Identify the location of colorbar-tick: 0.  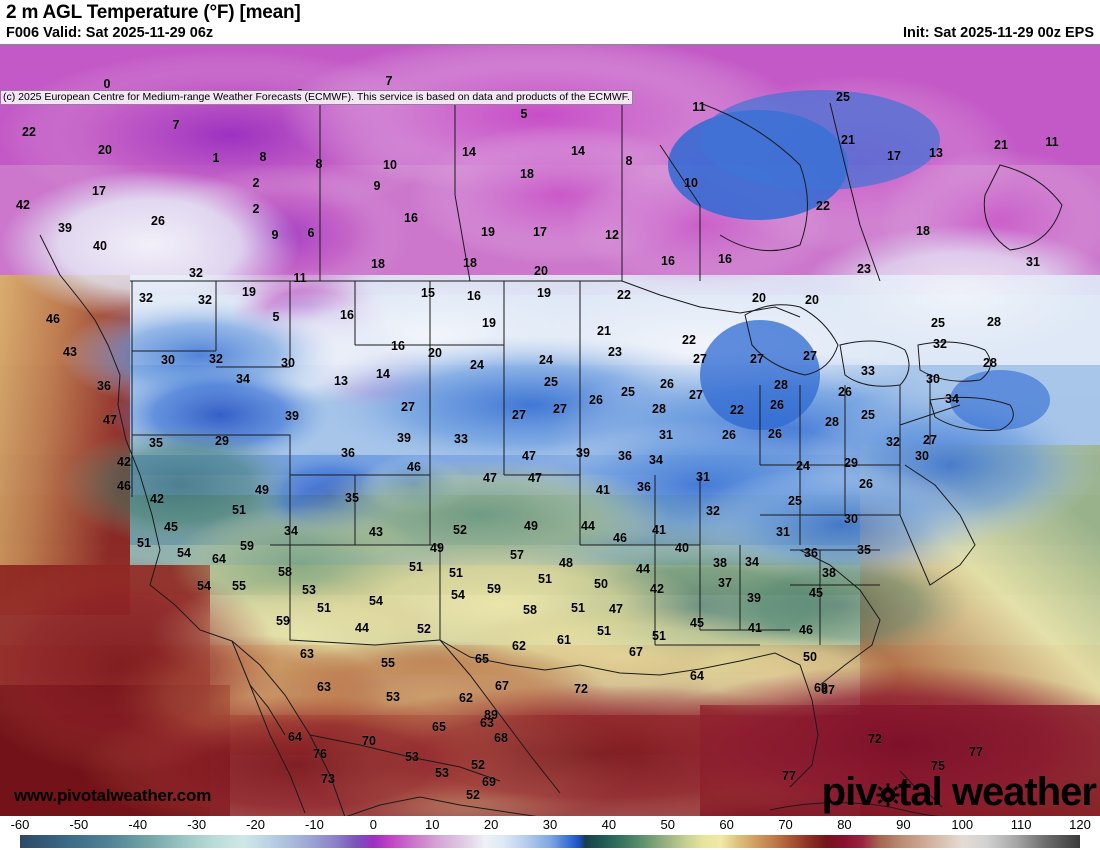
(373, 824).